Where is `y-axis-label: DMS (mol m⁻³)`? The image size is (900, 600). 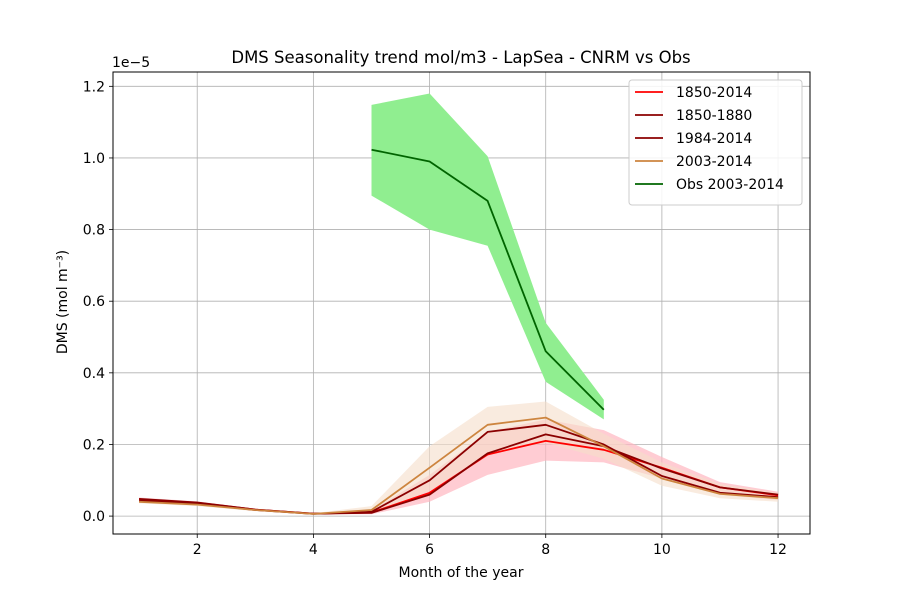 y-axis-label: DMS (mol m⁻³) is located at coordinates (63, 302).